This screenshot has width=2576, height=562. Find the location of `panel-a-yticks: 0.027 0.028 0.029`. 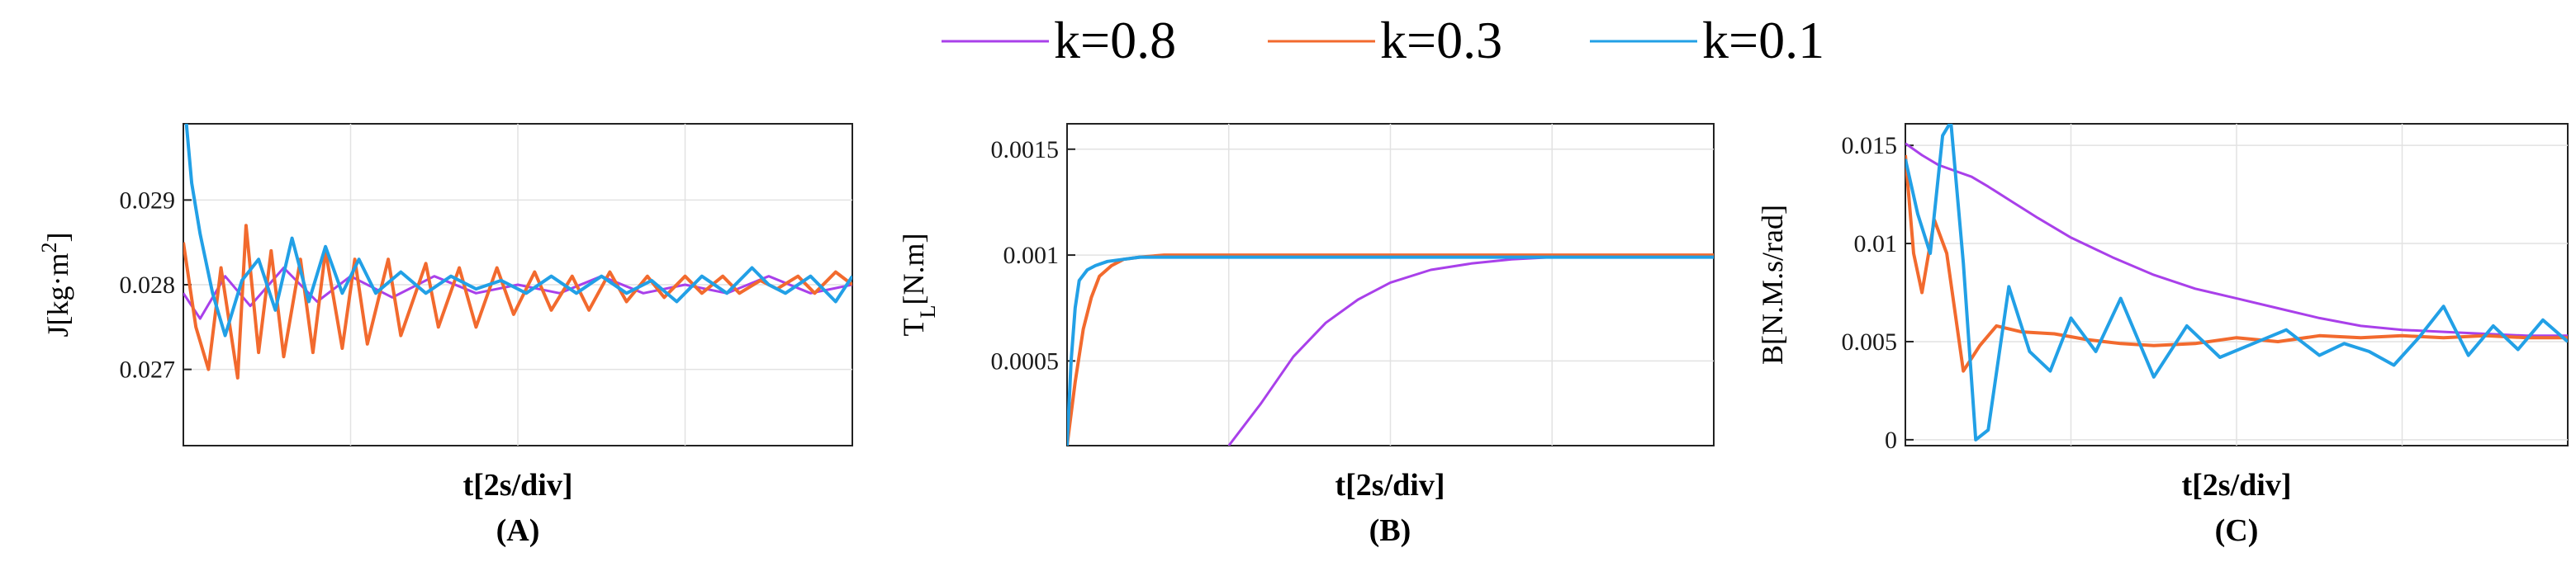

panel-a-yticks: 0.027 0.028 0.029 is located at coordinates (156, 285).